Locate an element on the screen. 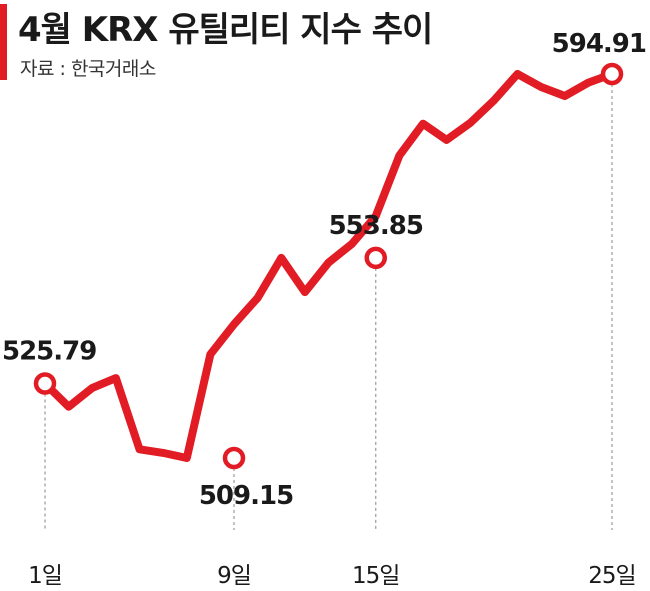 This screenshot has width=650, height=591. x-tick-label-1: 1일 is located at coordinates (45, 576).